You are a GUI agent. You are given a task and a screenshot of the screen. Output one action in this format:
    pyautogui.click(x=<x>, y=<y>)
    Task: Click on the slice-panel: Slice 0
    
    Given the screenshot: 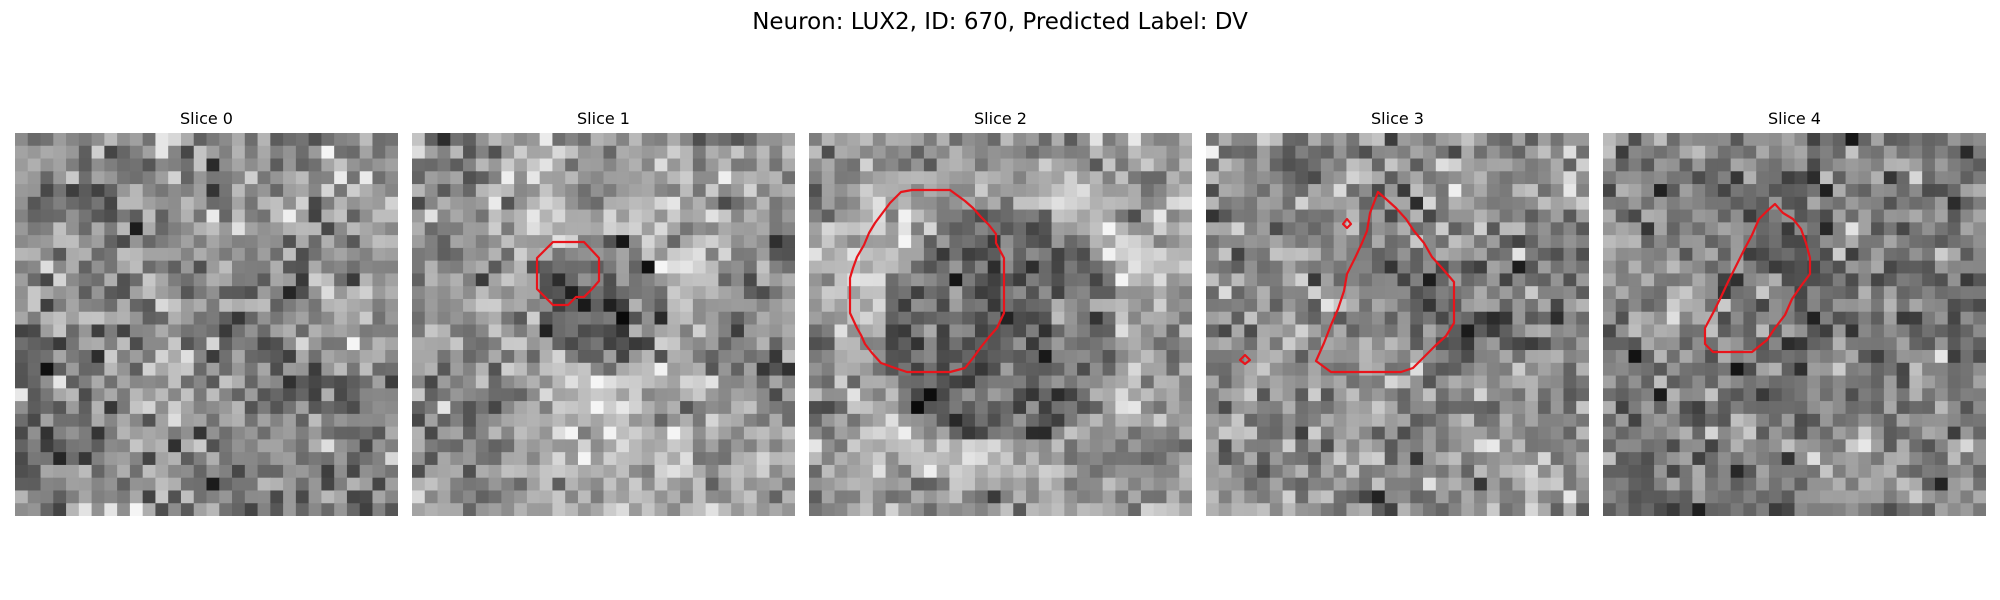 What is the action you would take?
    pyautogui.click(x=206, y=311)
    